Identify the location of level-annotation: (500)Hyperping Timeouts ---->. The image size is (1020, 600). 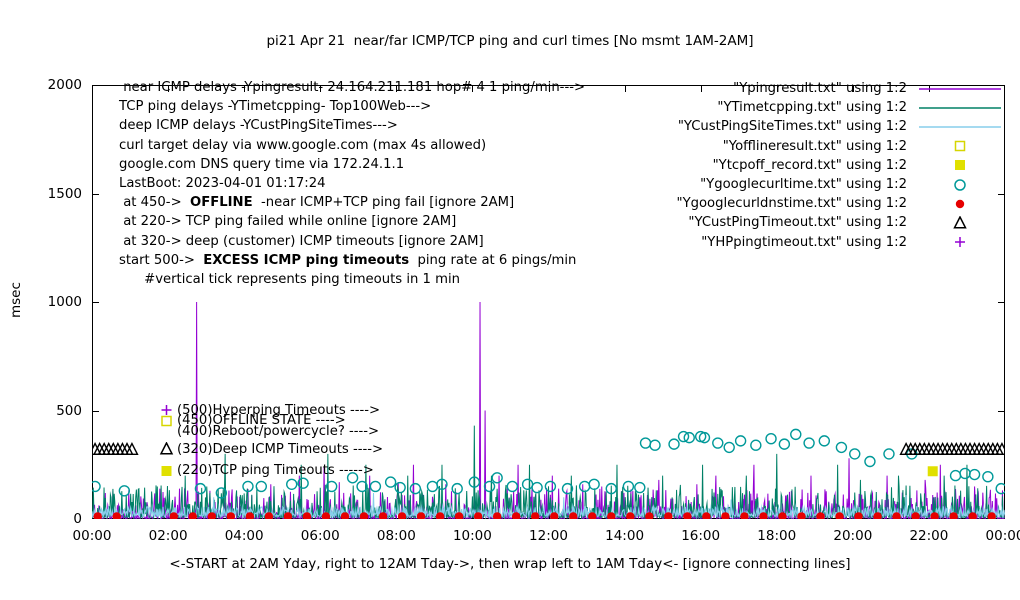
(269, 410).